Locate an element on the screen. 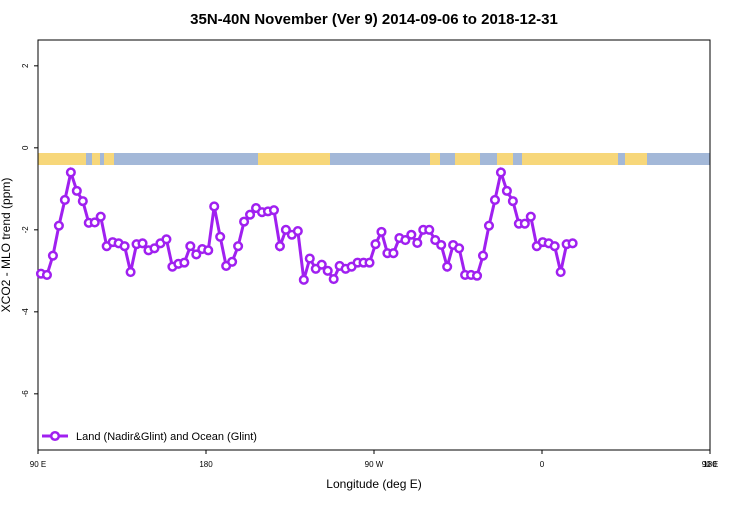 The image size is (750, 505). y-tick-label: 0 is located at coordinates (25, 147).